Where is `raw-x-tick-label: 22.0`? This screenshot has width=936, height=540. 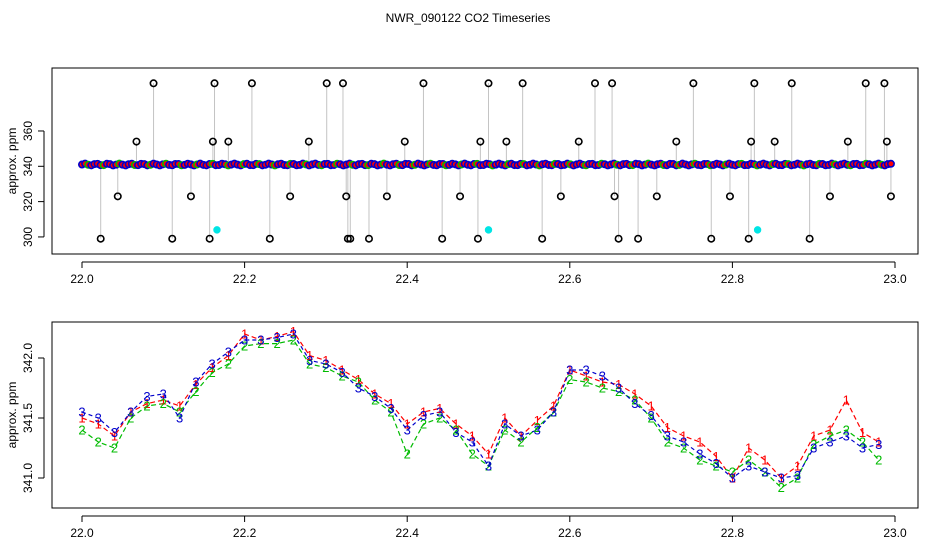 raw-x-tick-label: 22.0 is located at coordinates (82, 279).